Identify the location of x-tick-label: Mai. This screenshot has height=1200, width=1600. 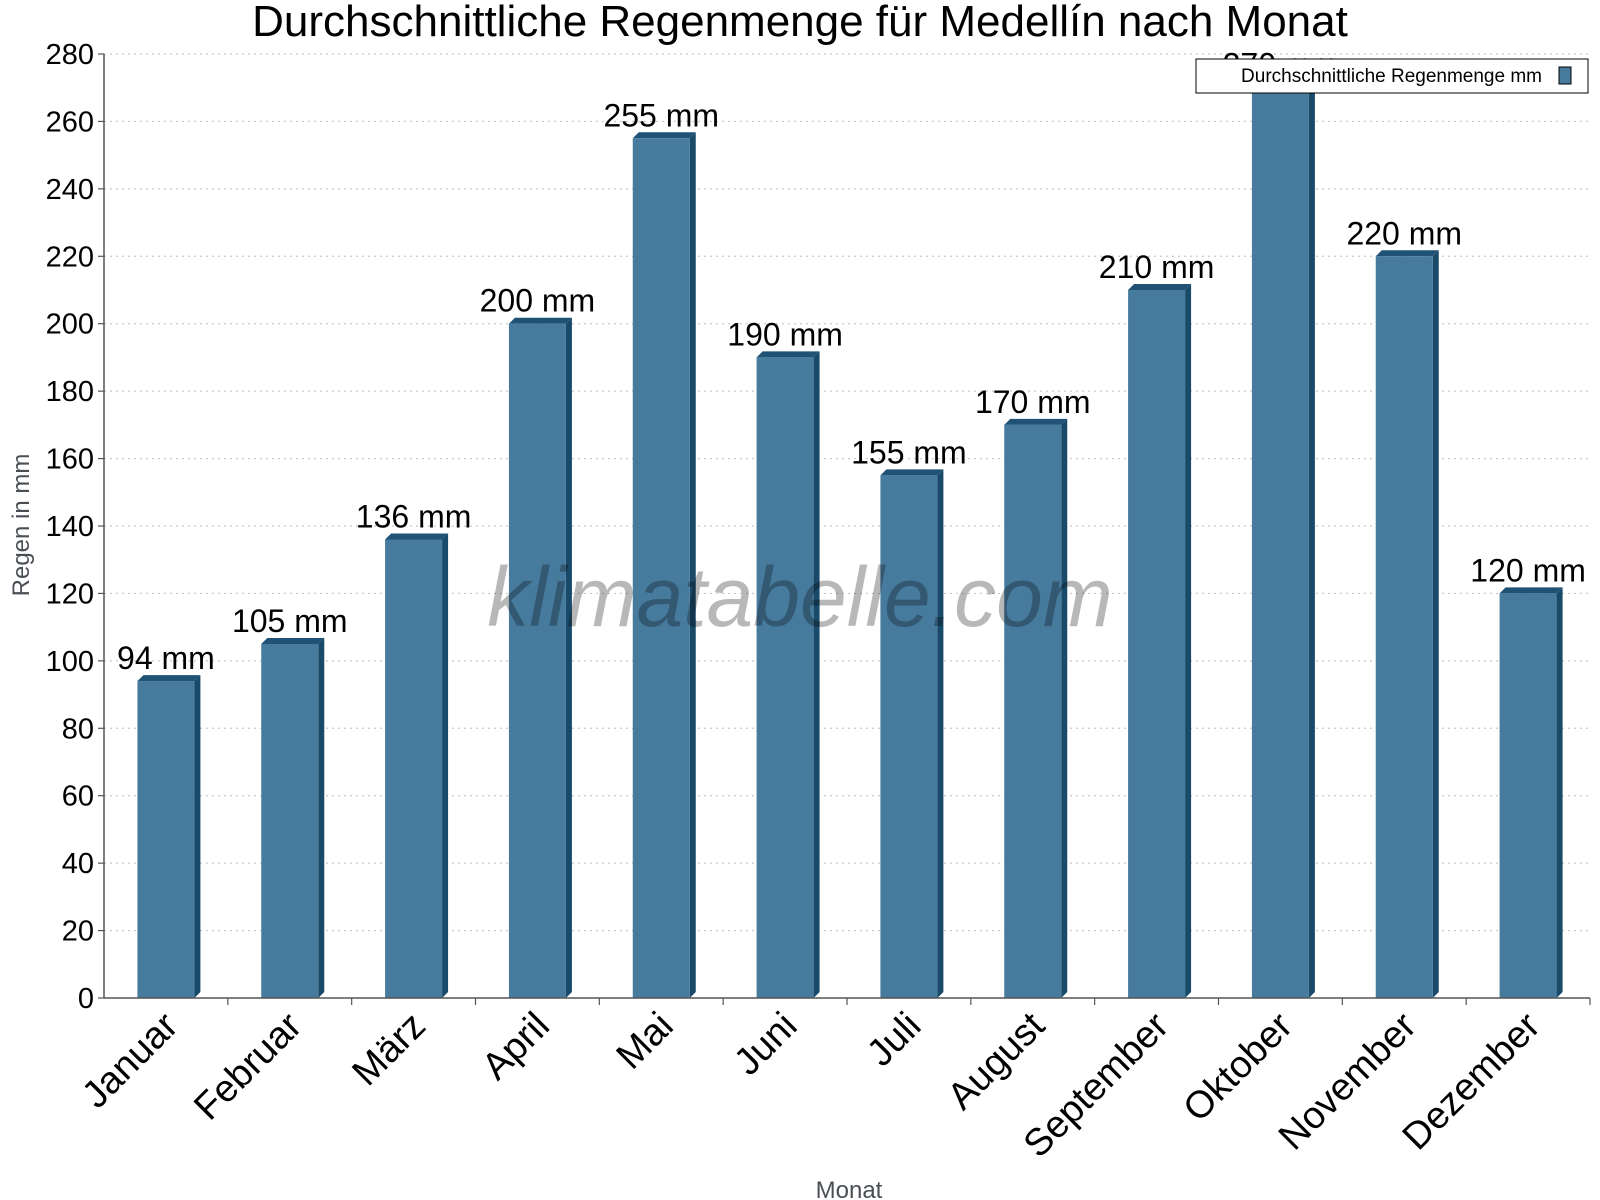
(645, 1041).